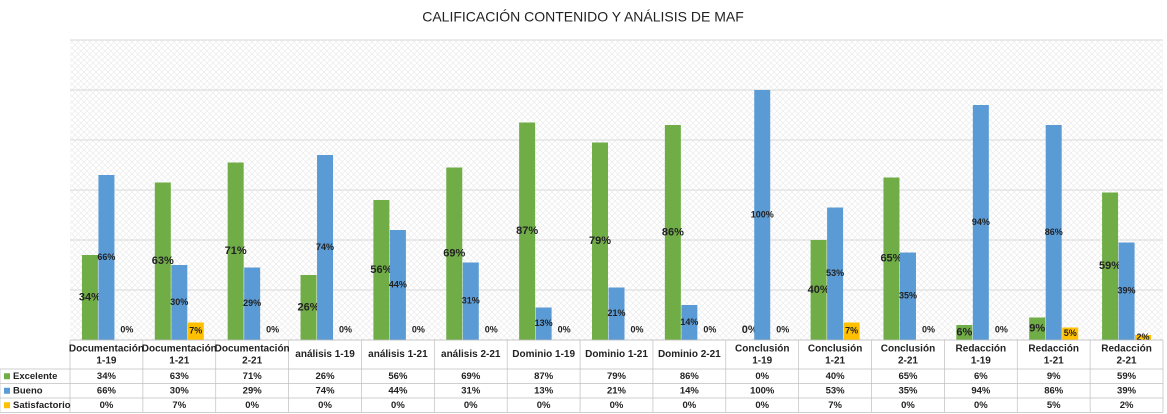  Describe the element at coordinates (1054, 405) in the screenshot. I see `table-value: 5%` at that location.